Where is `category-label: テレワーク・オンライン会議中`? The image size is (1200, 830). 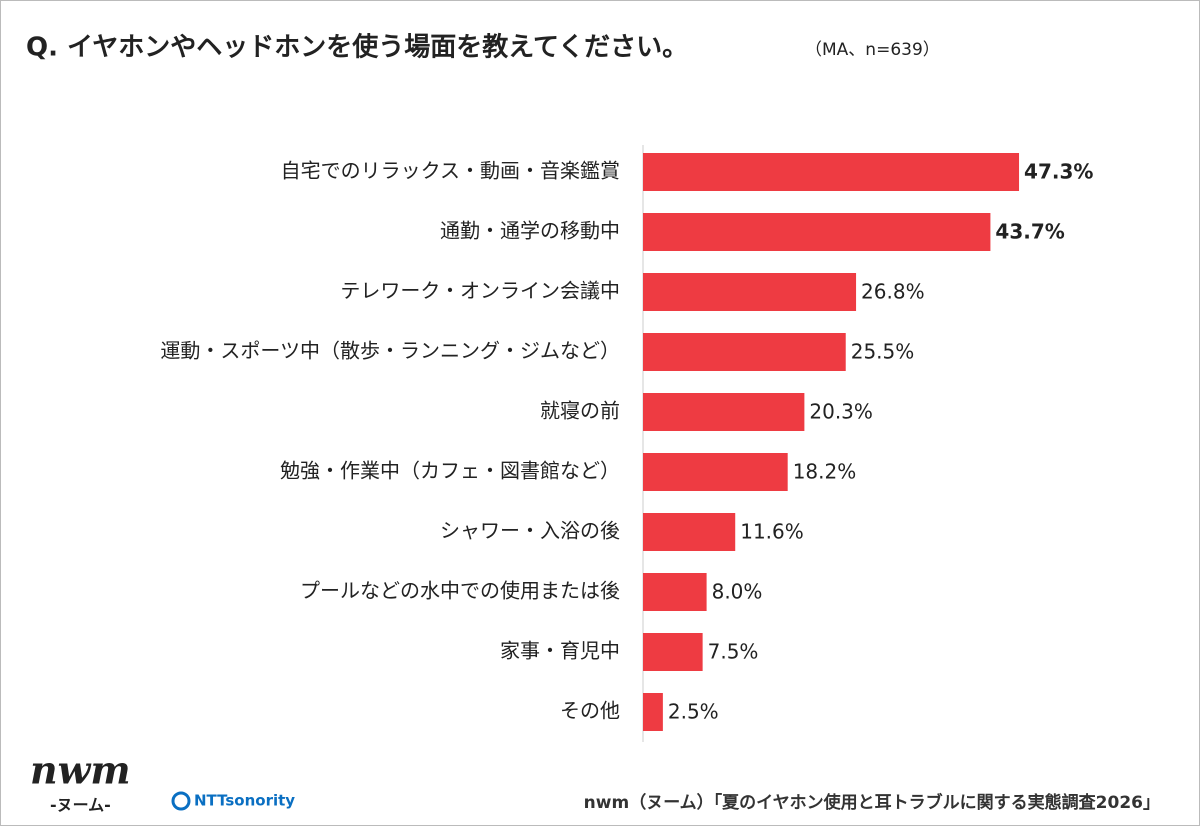
category-label: テレワーク・オンライン会議中 is located at coordinates (480, 291).